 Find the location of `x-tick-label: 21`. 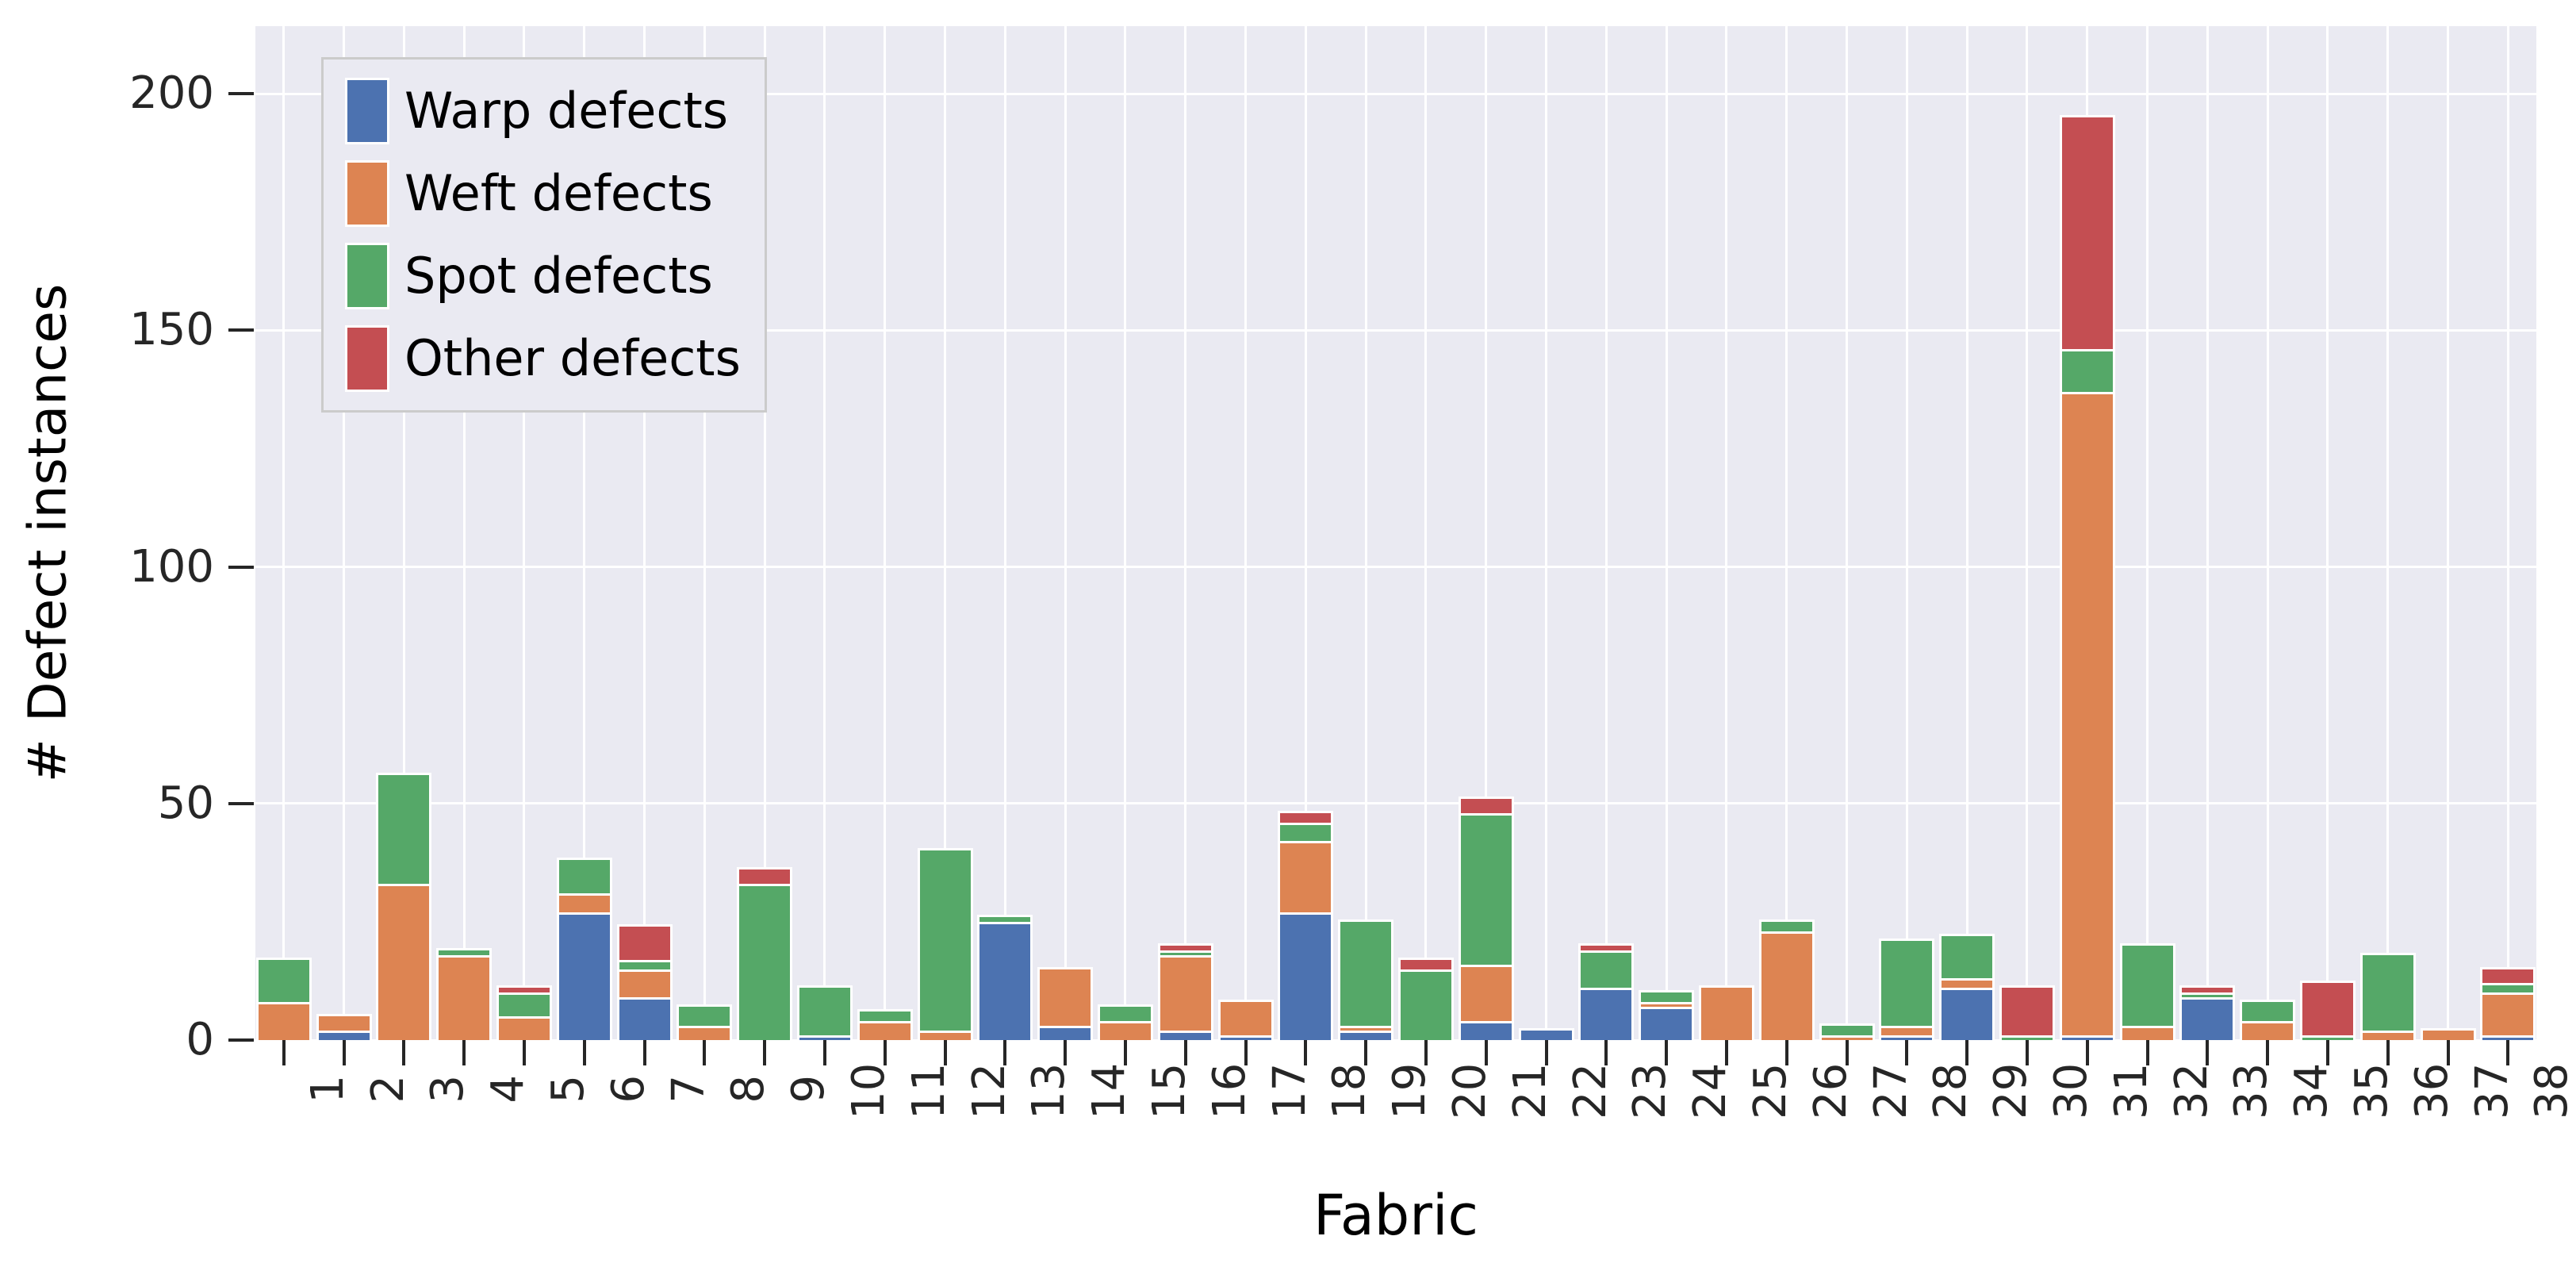

x-tick-label: 21 is located at coordinates (1530, 1090).